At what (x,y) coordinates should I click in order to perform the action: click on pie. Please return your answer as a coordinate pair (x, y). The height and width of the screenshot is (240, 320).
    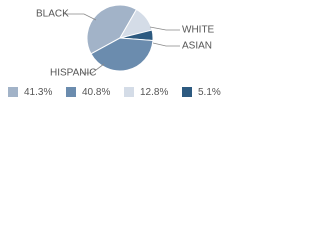
    Looking at the image, I should click on (120, 38).